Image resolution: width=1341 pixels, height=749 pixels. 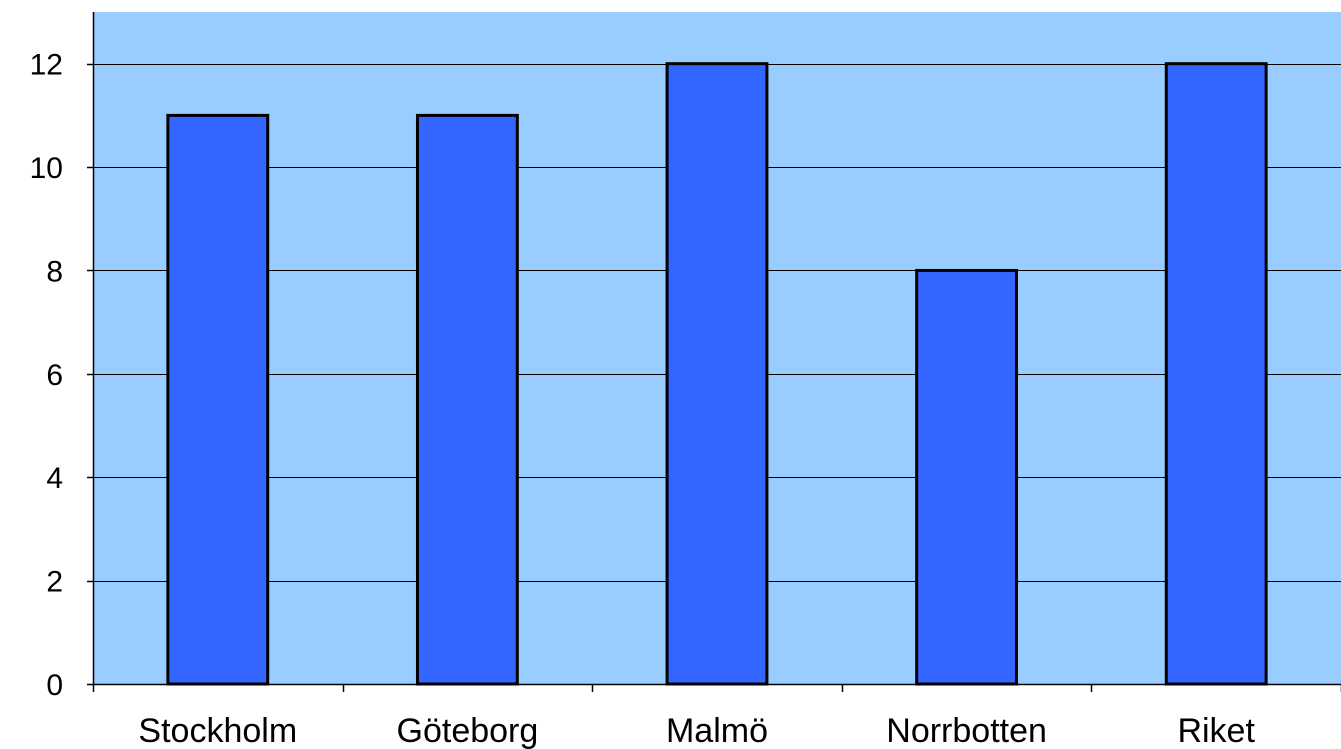 What do you see at coordinates (966, 730) in the screenshot?
I see `x-category-label-4: Norrbotten` at bounding box center [966, 730].